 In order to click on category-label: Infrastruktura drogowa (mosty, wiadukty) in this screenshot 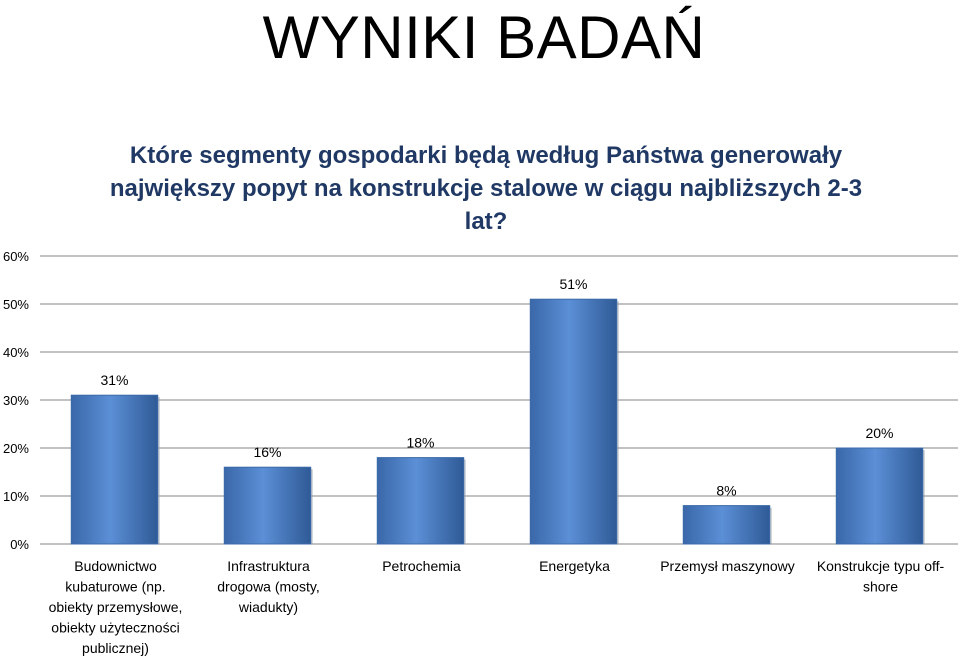, I will do `click(268, 586)`.